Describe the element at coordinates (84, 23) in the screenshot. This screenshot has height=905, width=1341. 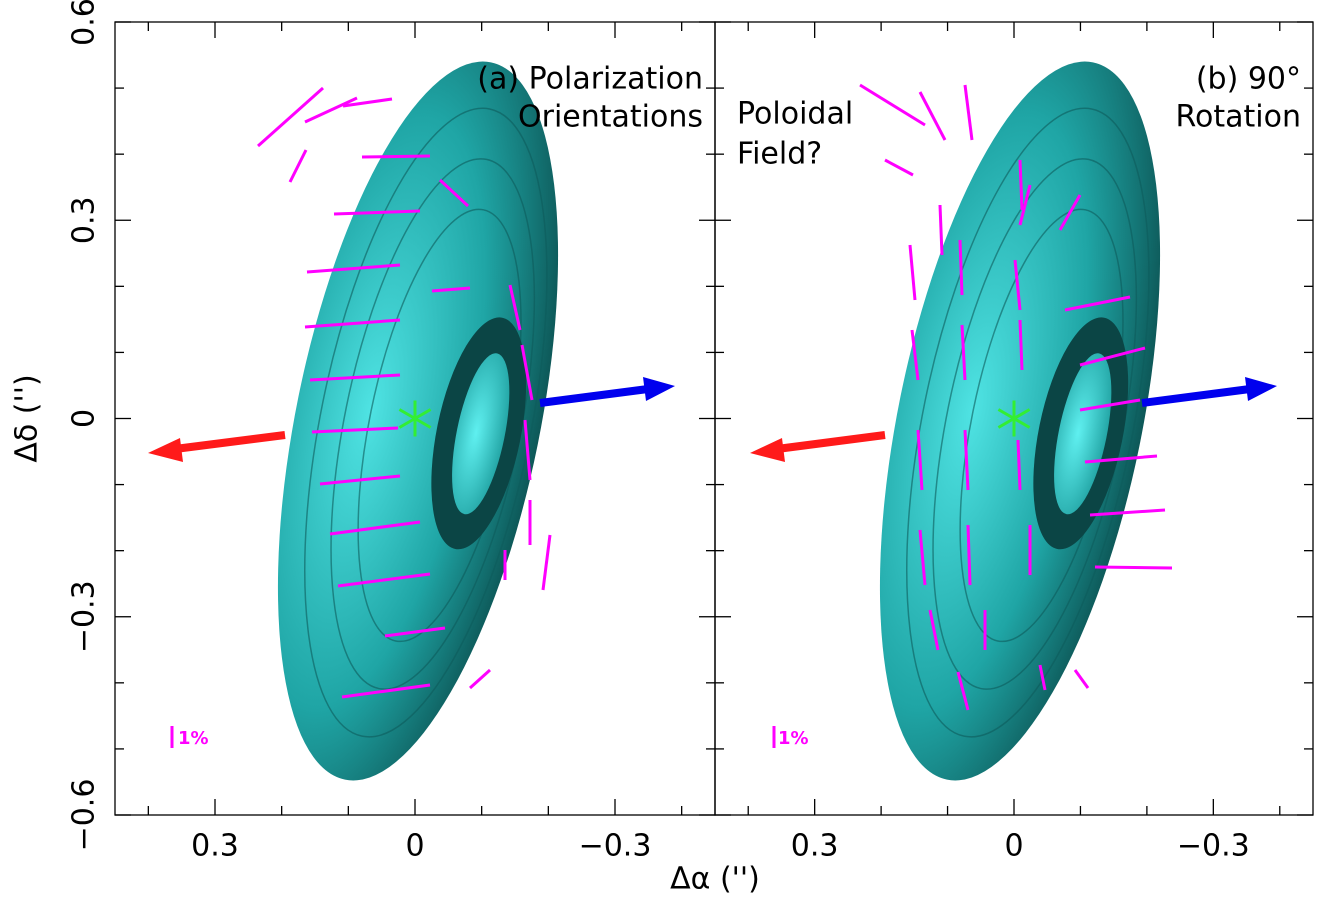
I see `y-tick-label: 0.6` at that location.